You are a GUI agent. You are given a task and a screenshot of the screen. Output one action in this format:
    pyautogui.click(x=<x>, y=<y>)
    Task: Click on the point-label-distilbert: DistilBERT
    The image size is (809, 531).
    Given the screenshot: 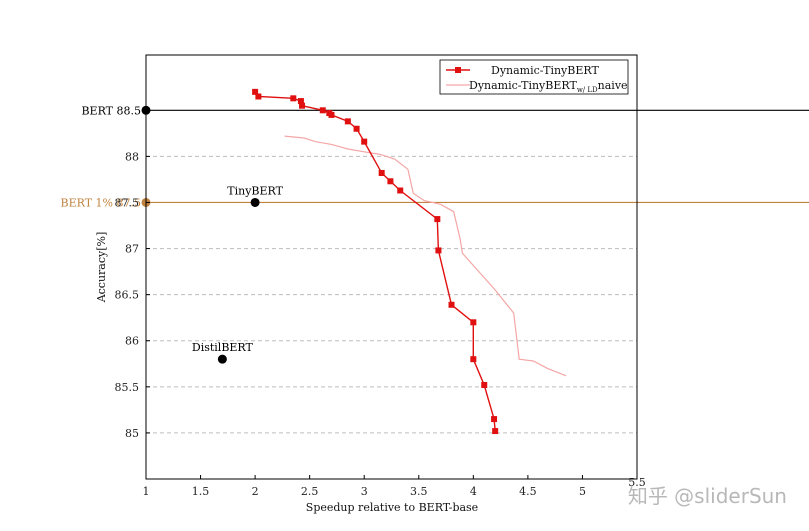 What is the action you would take?
    pyautogui.click(x=223, y=347)
    